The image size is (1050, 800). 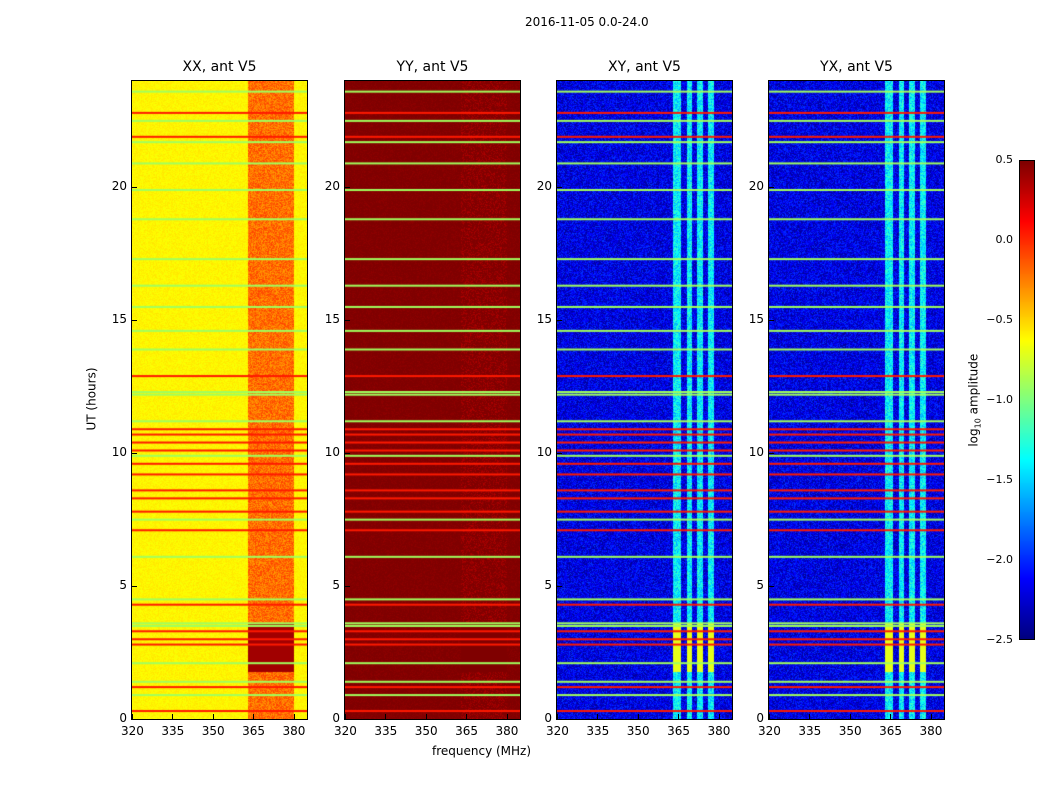 What do you see at coordinates (1027, 400) in the screenshot?
I see `colorbar` at bounding box center [1027, 400].